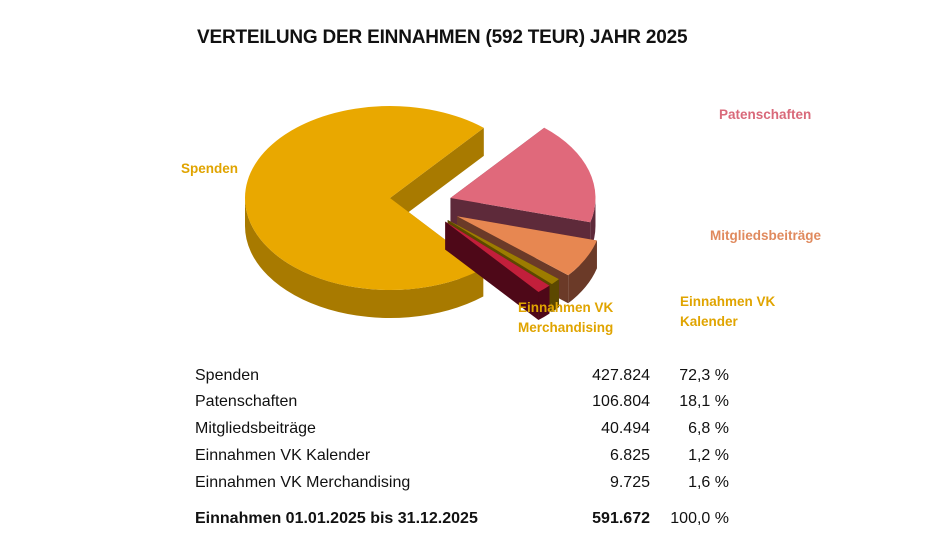 The width and height of the screenshot is (935, 554). I want to click on slice-merchandising-top, so click(497, 257).